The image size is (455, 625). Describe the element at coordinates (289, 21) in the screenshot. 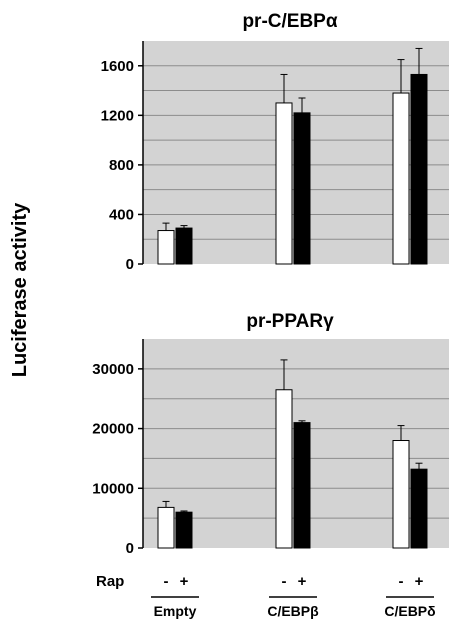

I see `chart-title-c-ebp-alpha: pr-C/EBPα` at that location.